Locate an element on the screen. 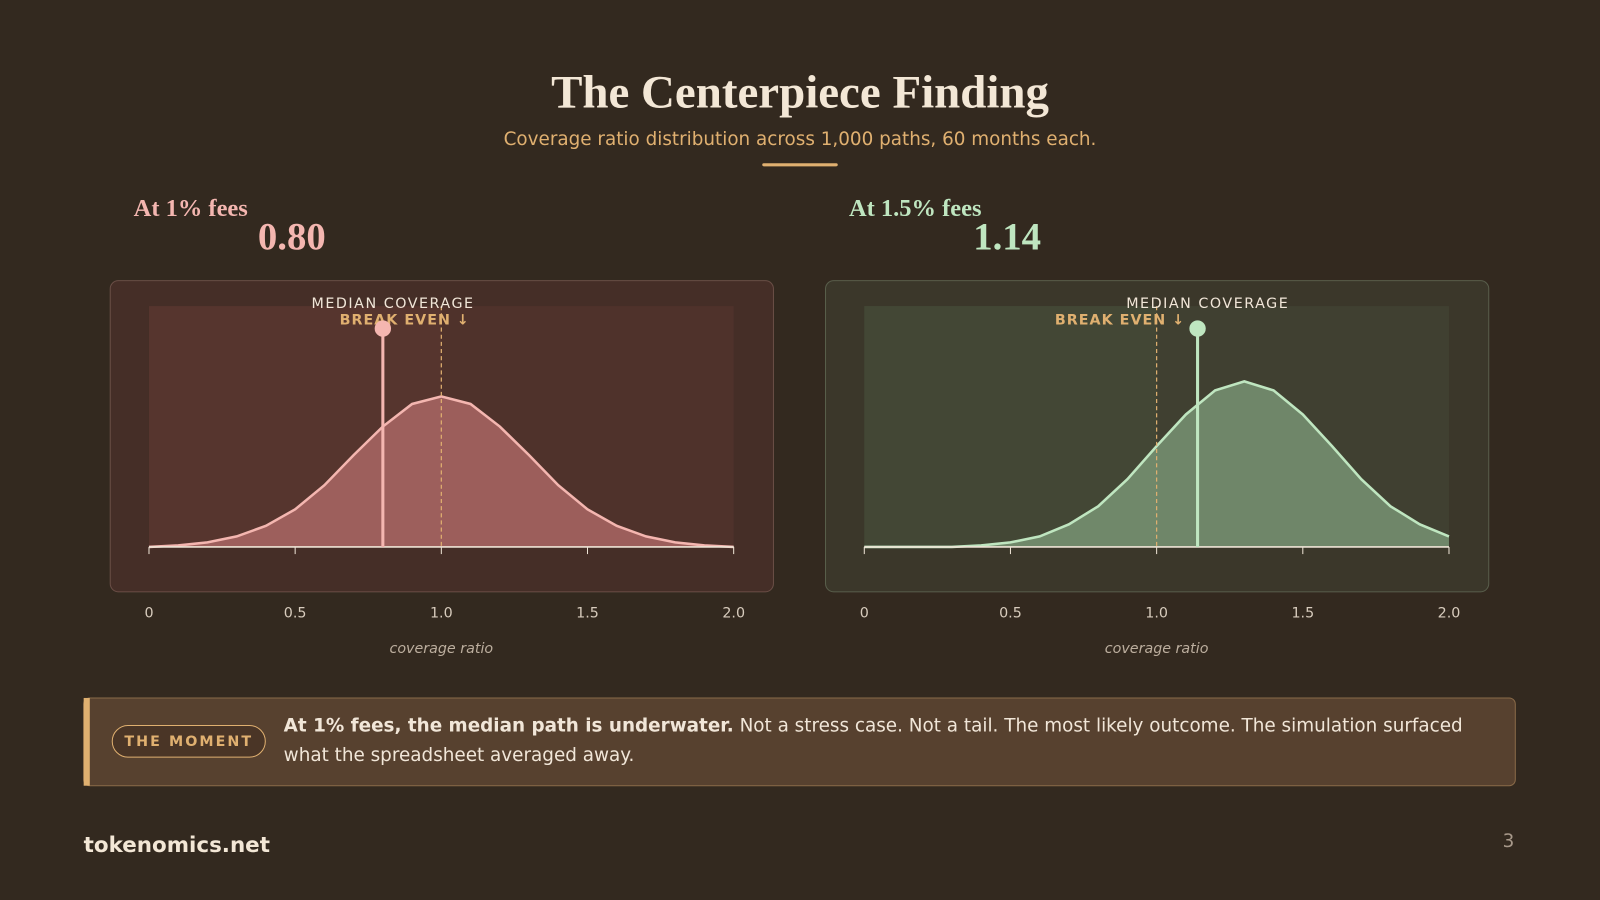 Image resolution: width=1600 pixels, height=900 pixels. title: The Centerpiece Finding is located at coordinates (800, 93).